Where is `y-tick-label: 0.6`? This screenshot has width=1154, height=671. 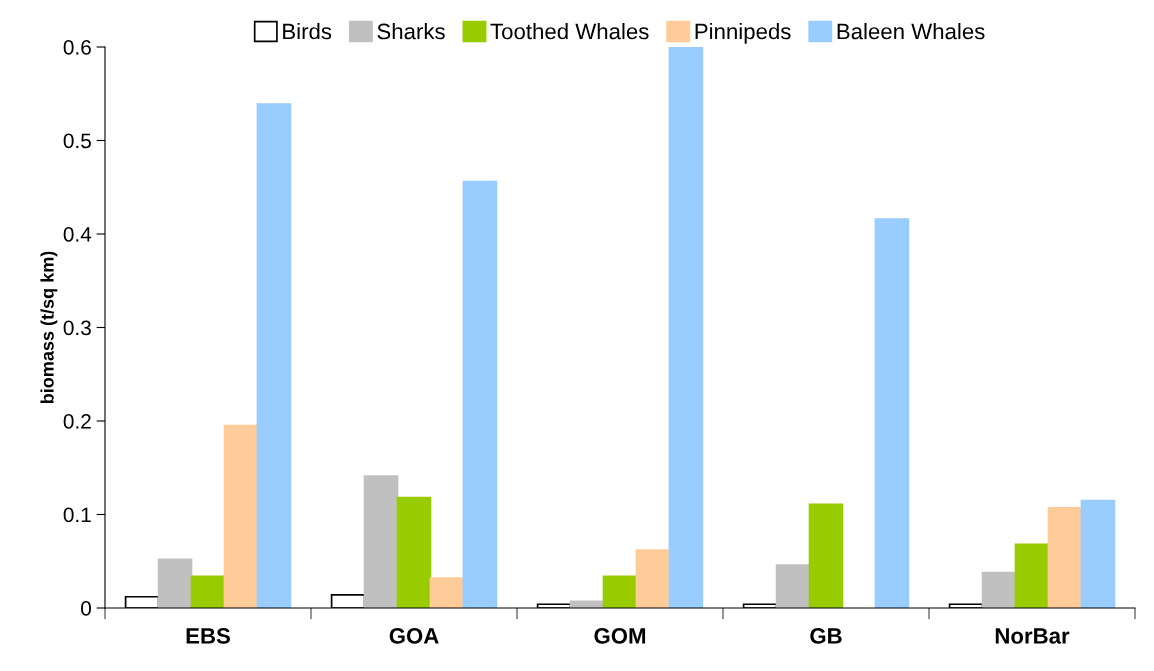 y-tick-label: 0.6 is located at coordinates (77, 47).